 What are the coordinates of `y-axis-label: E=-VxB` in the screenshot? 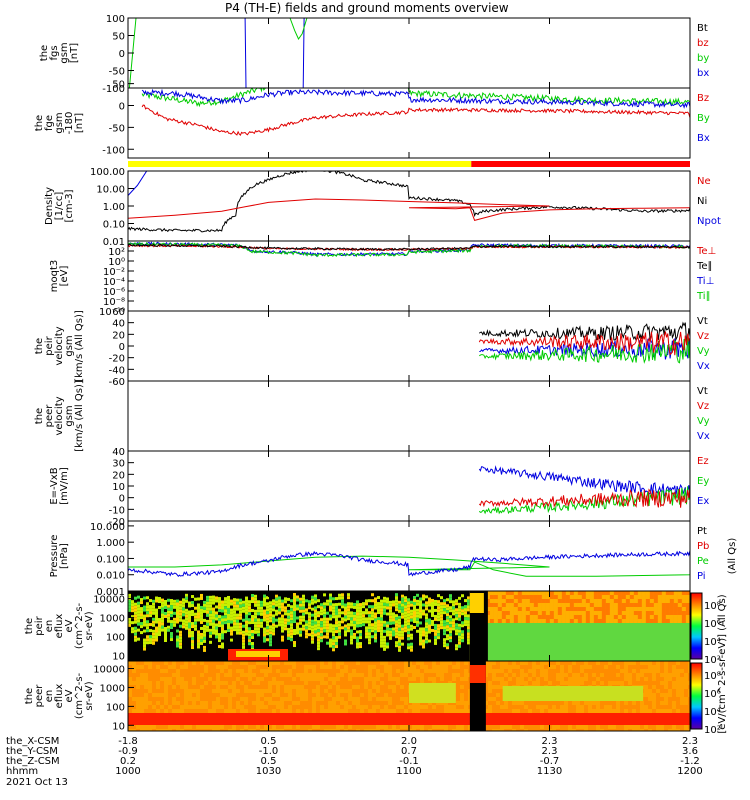 It's located at (54, 485).